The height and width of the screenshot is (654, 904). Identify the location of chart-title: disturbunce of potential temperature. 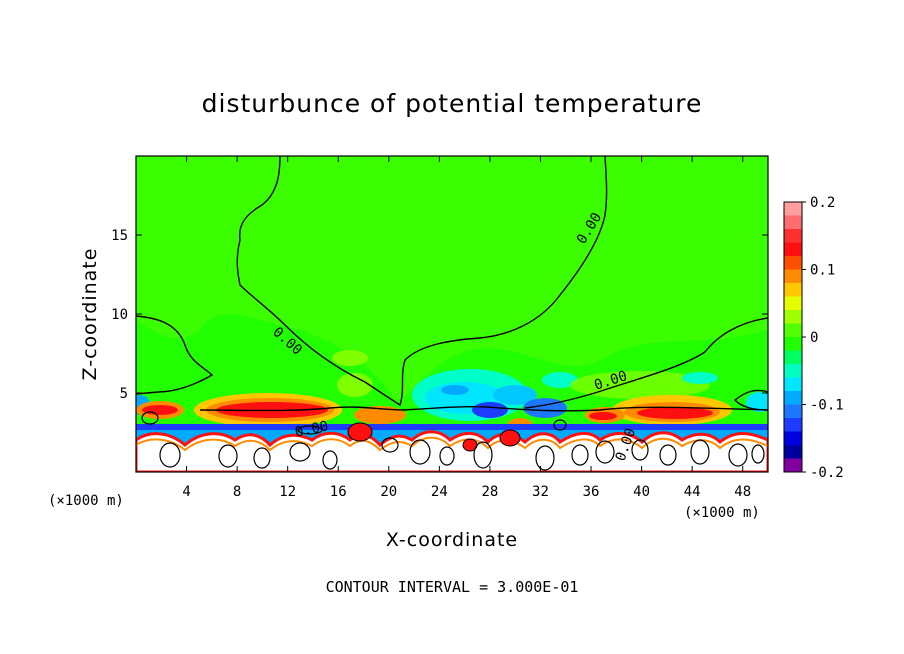
(452, 103).